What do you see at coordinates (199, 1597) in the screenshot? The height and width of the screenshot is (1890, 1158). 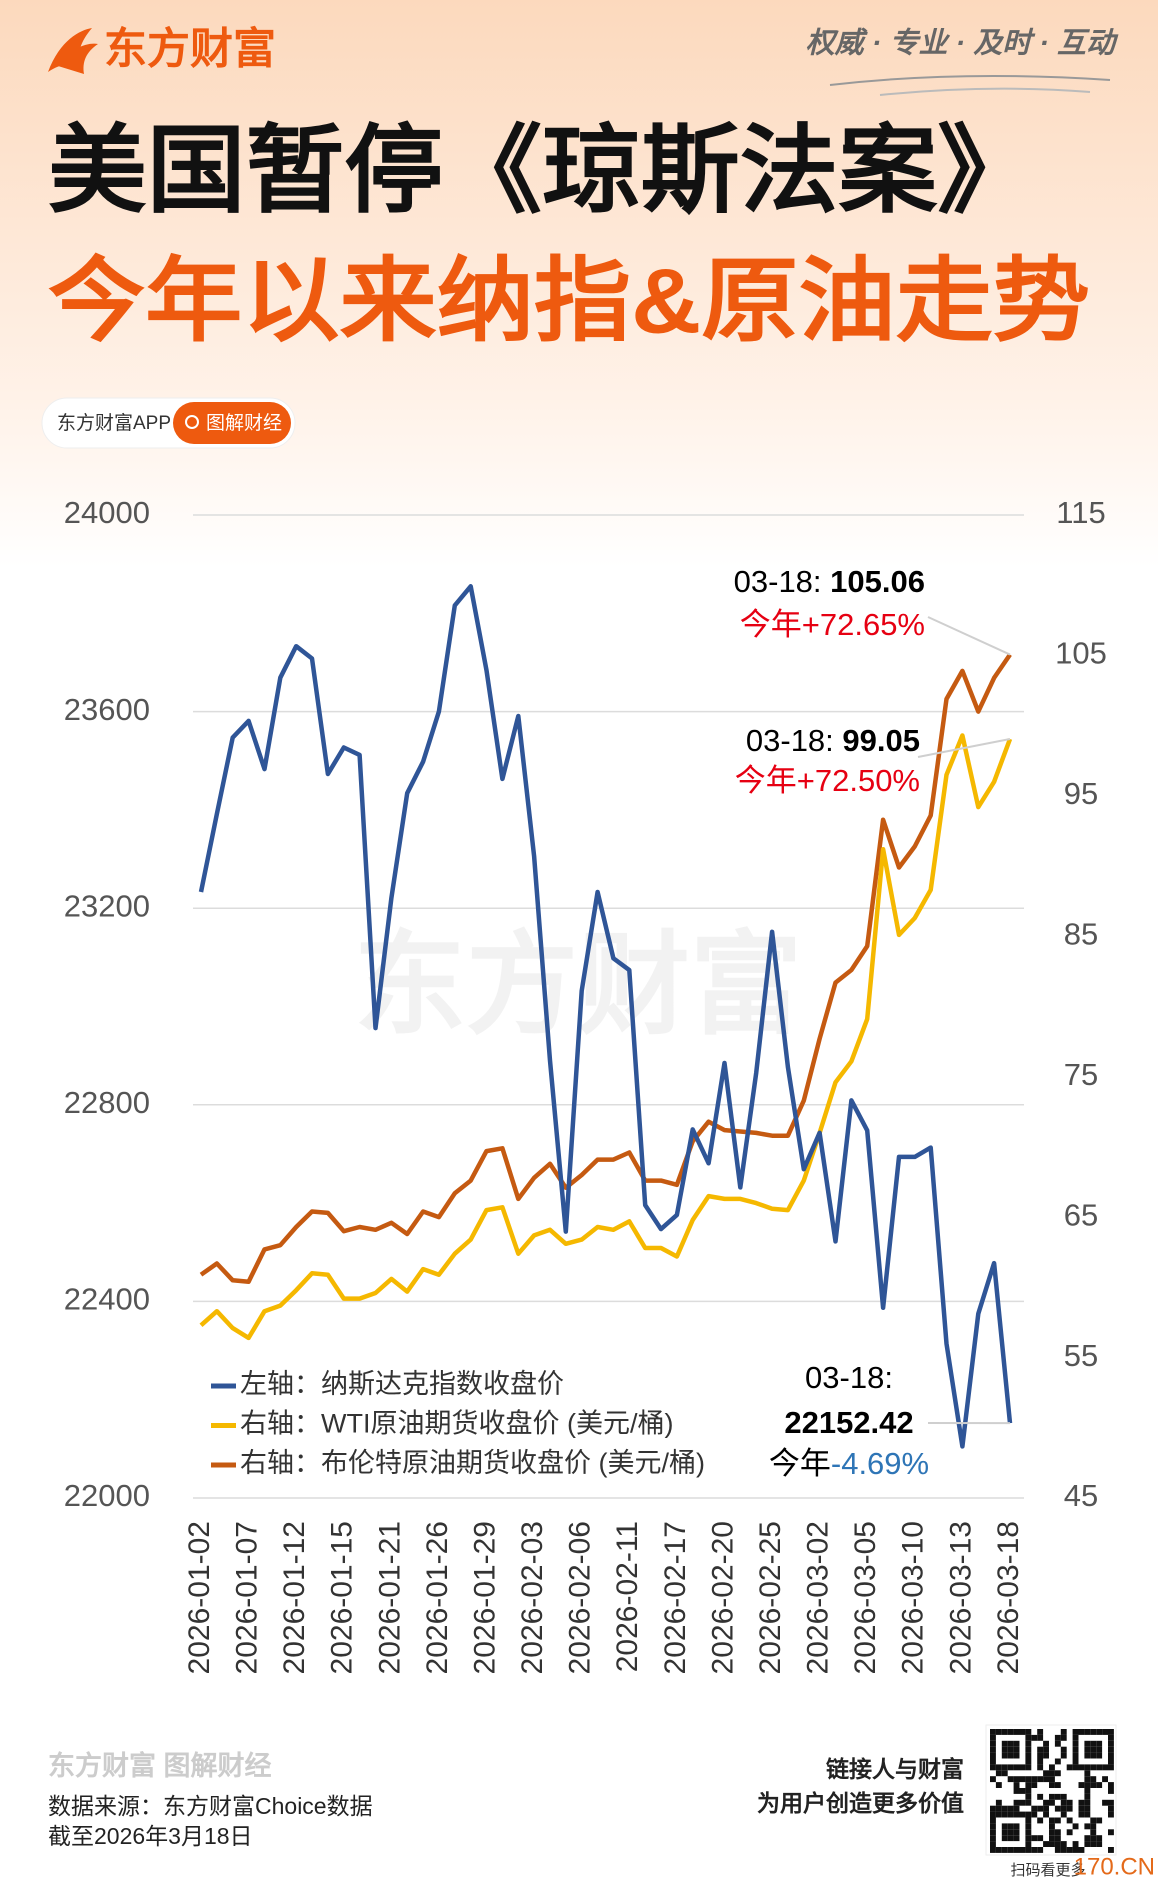 I see `x-tick-label: 2026-01-02` at bounding box center [199, 1597].